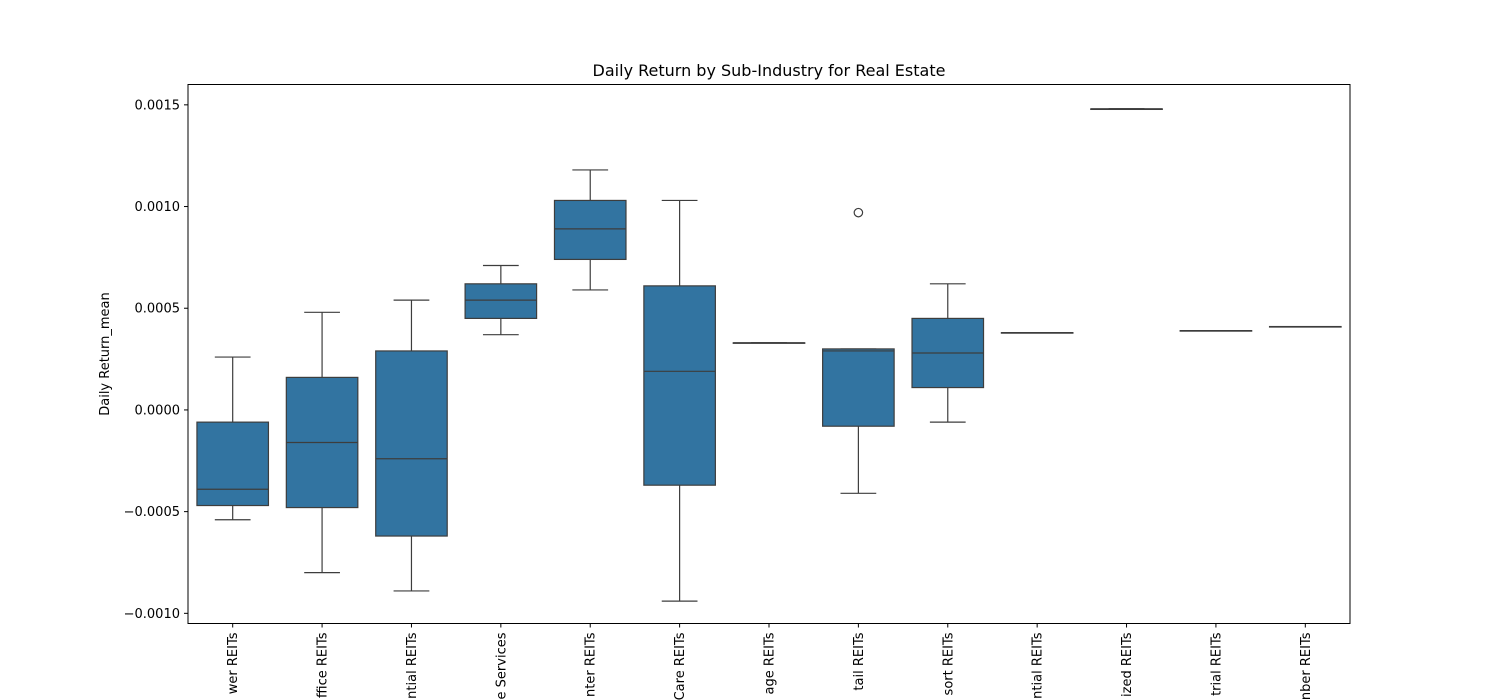  Describe the element at coordinates (233, 663) in the screenshot. I see `x-tick-label: wer REITs` at that location.